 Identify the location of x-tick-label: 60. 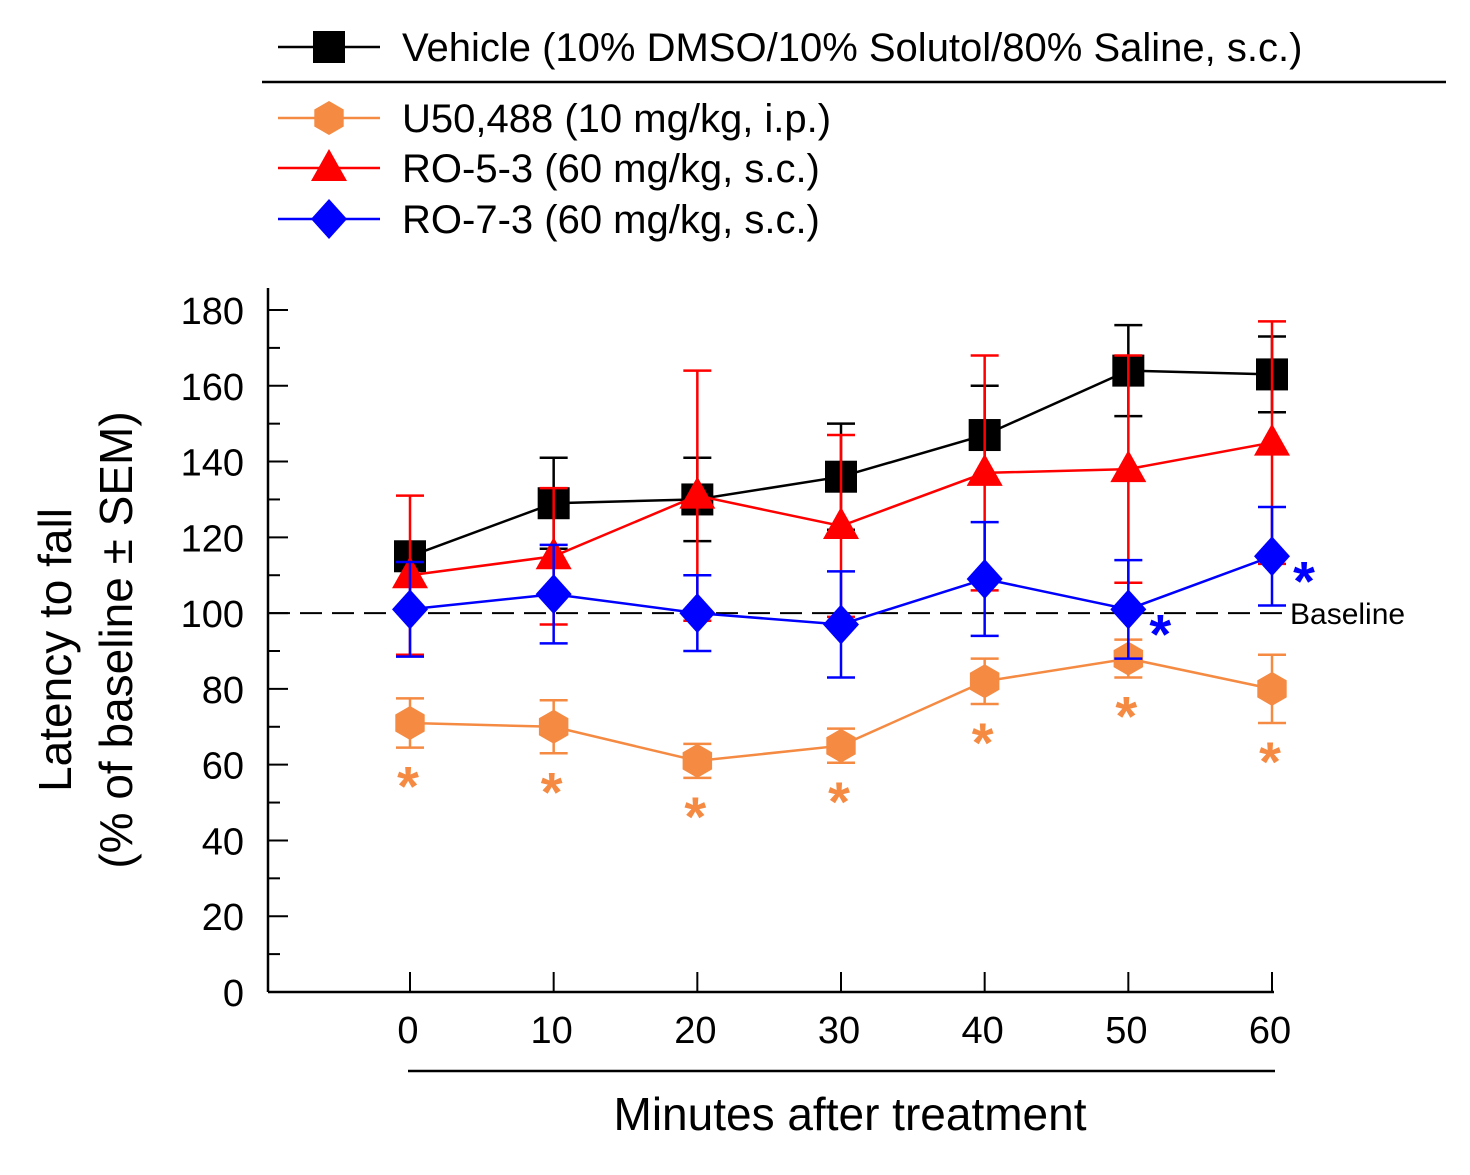
(1270, 1031).